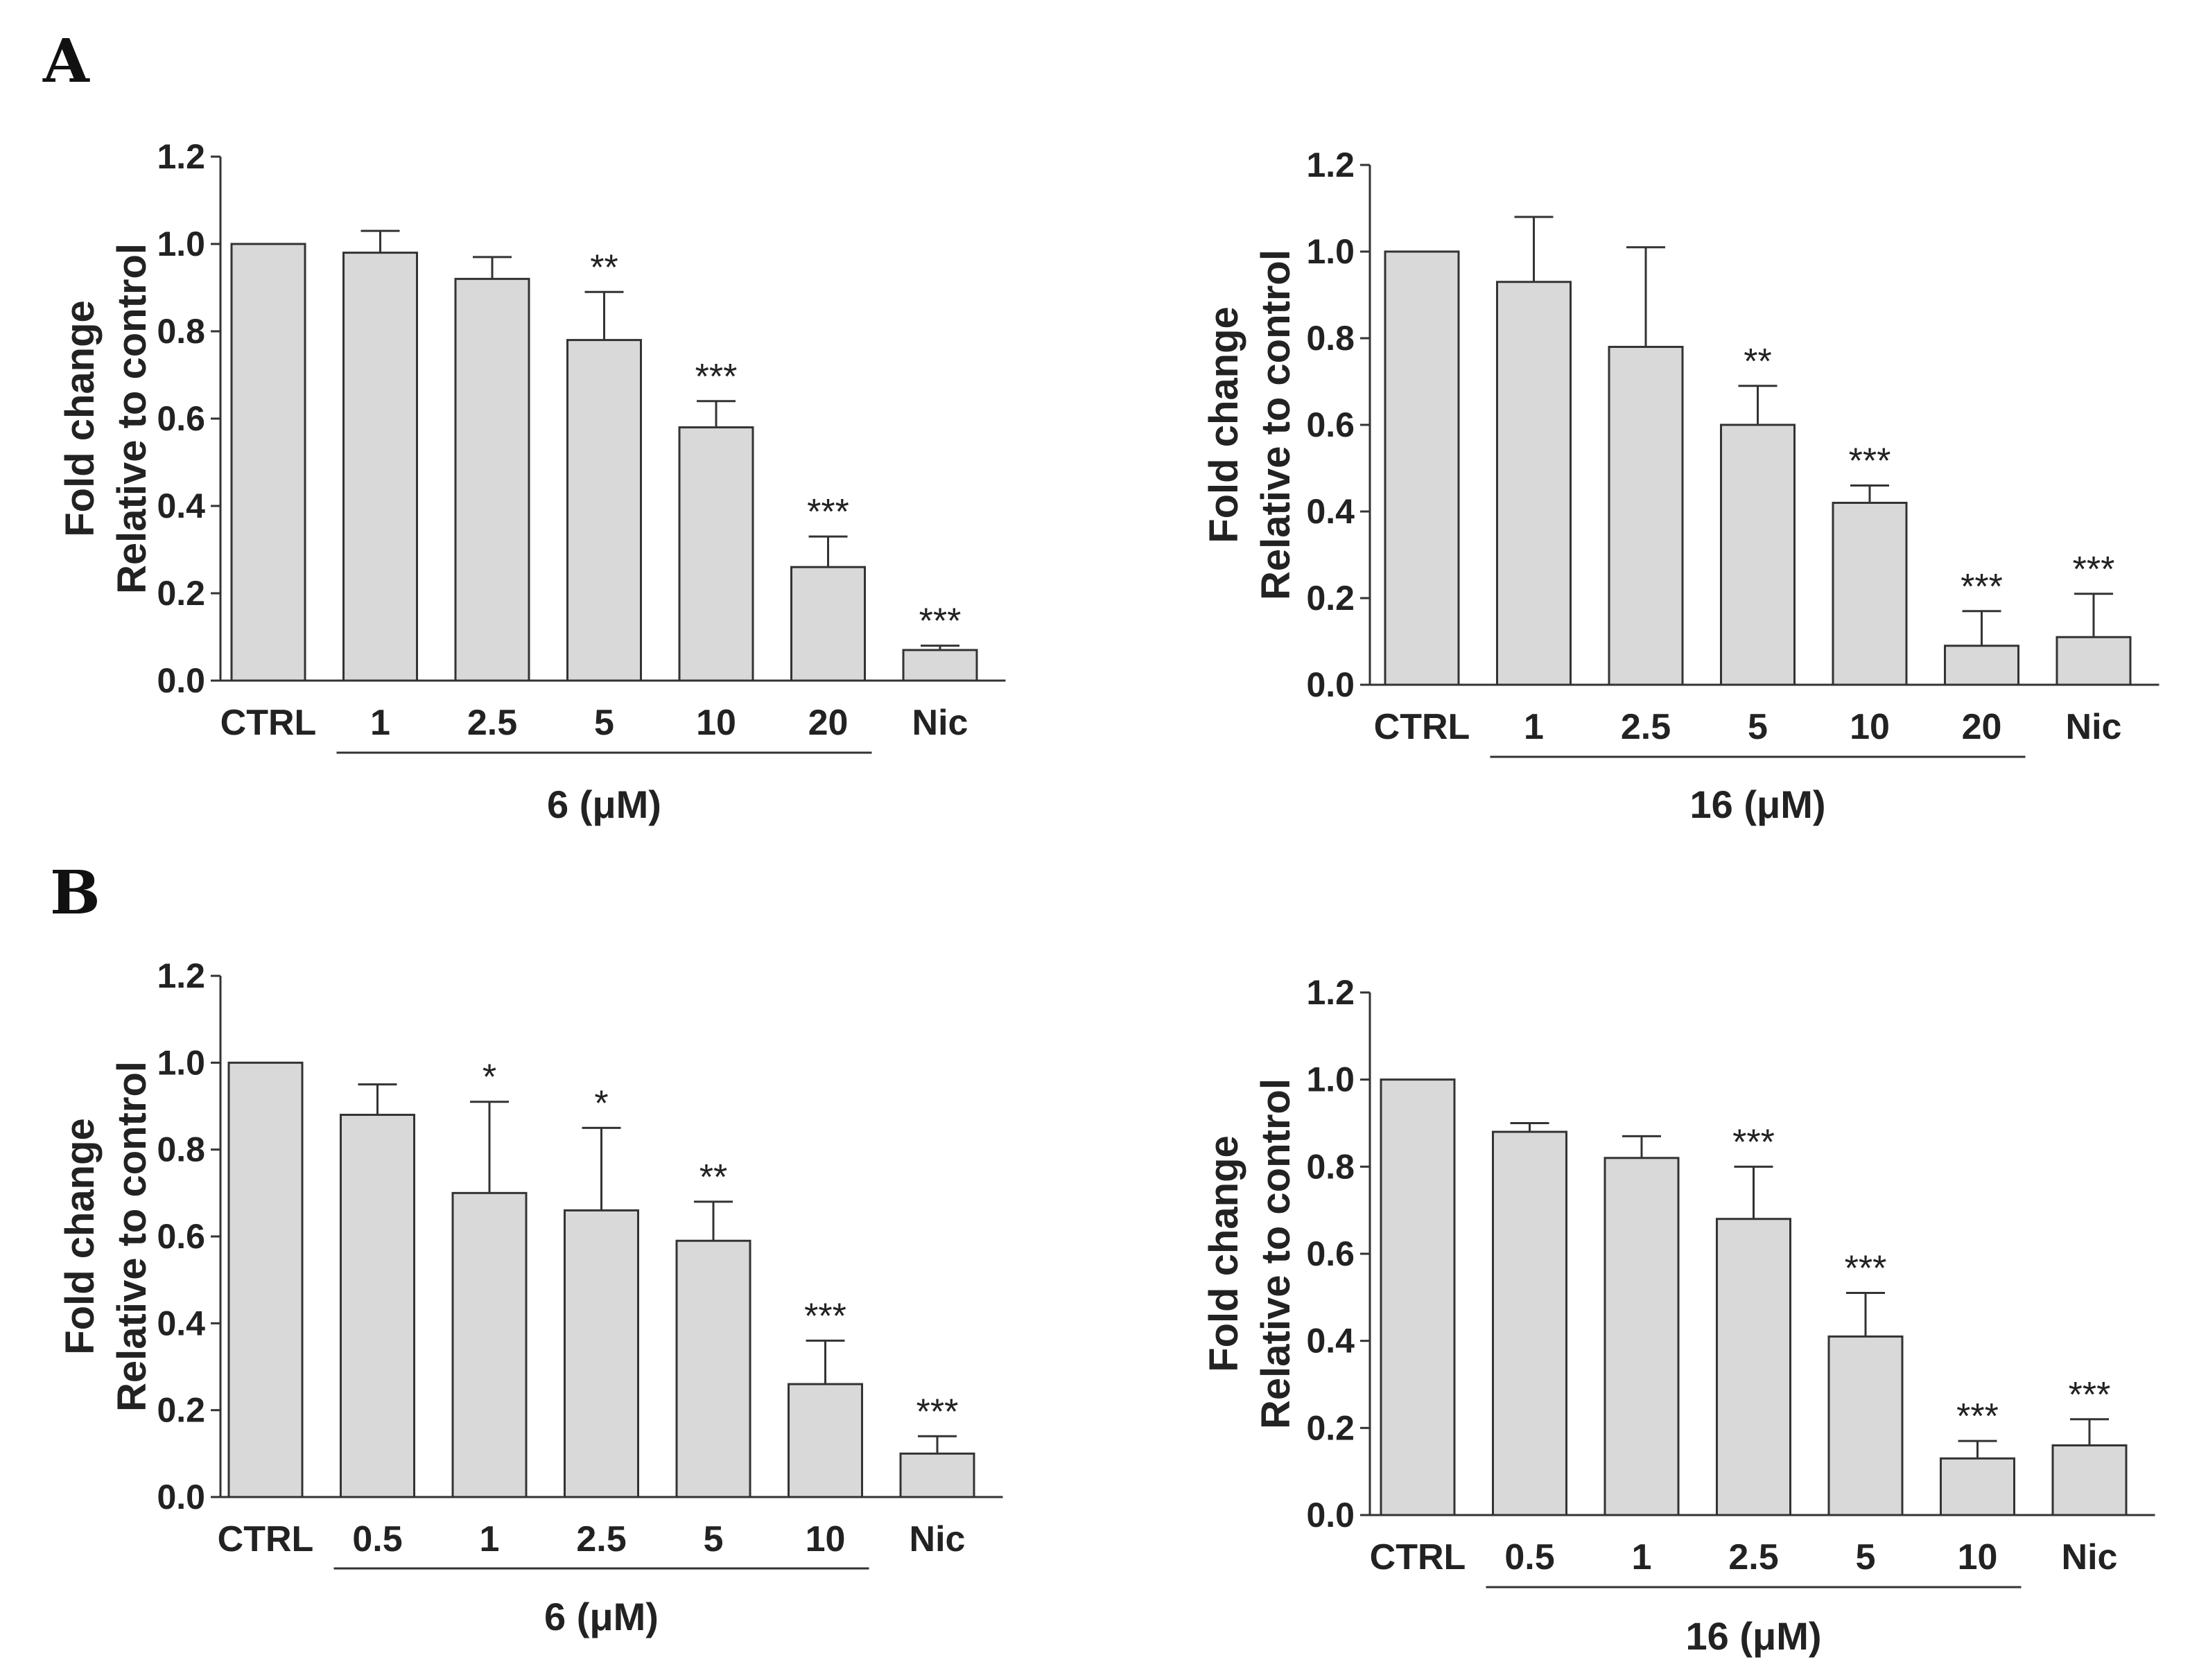  I want to click on significance-marker: **, so click(1757, 362).